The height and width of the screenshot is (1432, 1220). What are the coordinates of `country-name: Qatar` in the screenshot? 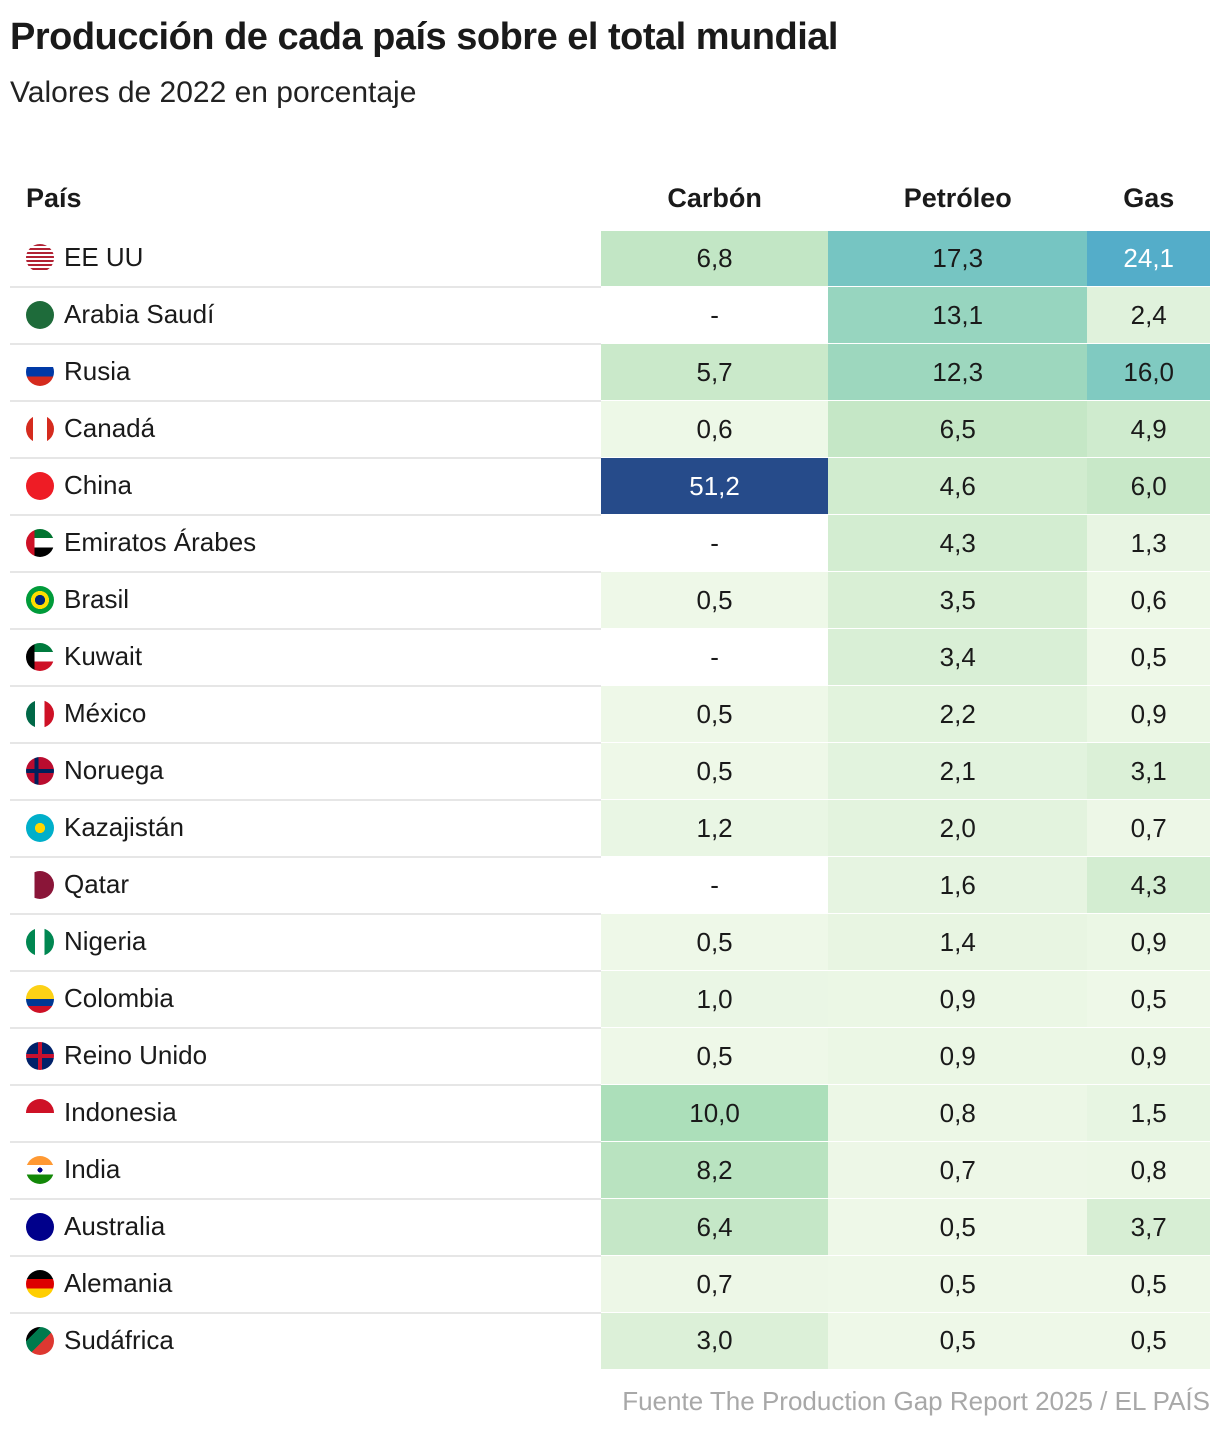 It's located at (97, 884).